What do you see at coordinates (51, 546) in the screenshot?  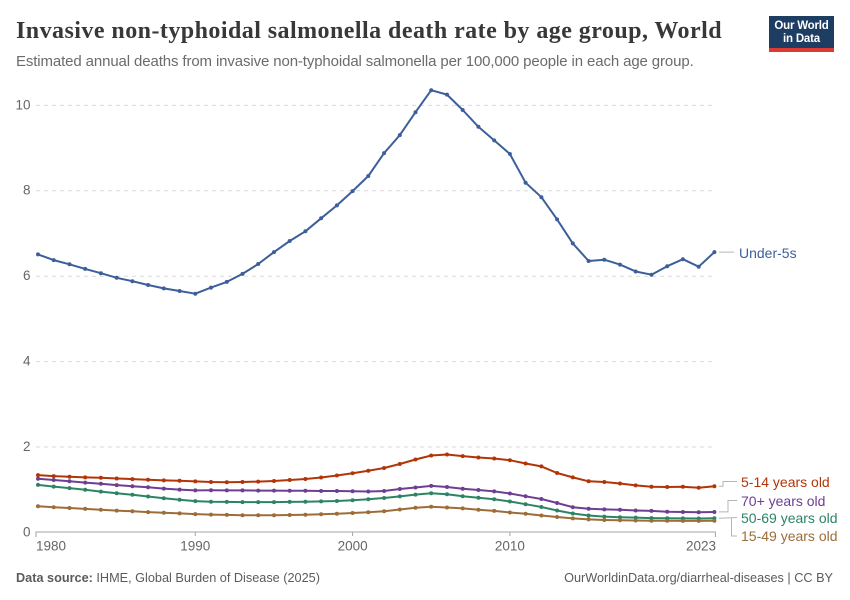 I see `svg-text: 1980` at bounding box center [51, 546].